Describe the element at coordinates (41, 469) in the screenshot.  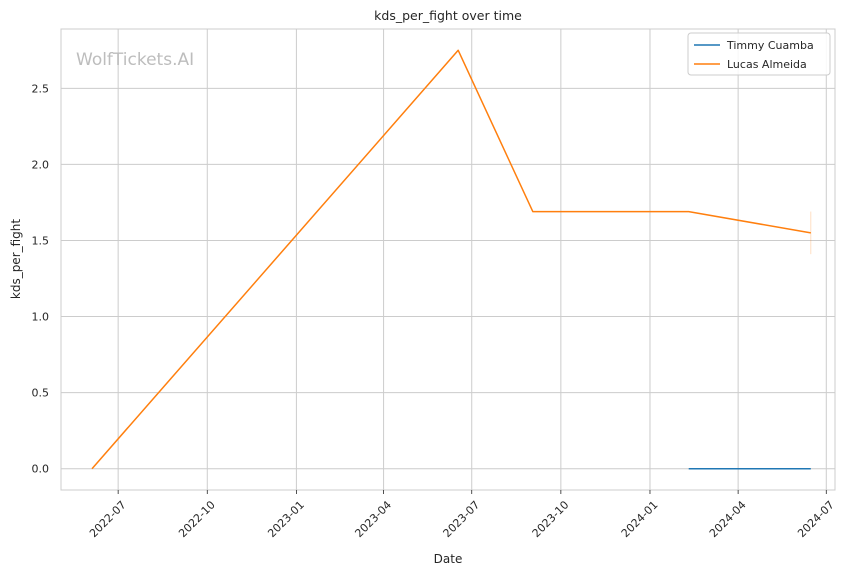
I see `y-tick-label: 0.0` at that location.